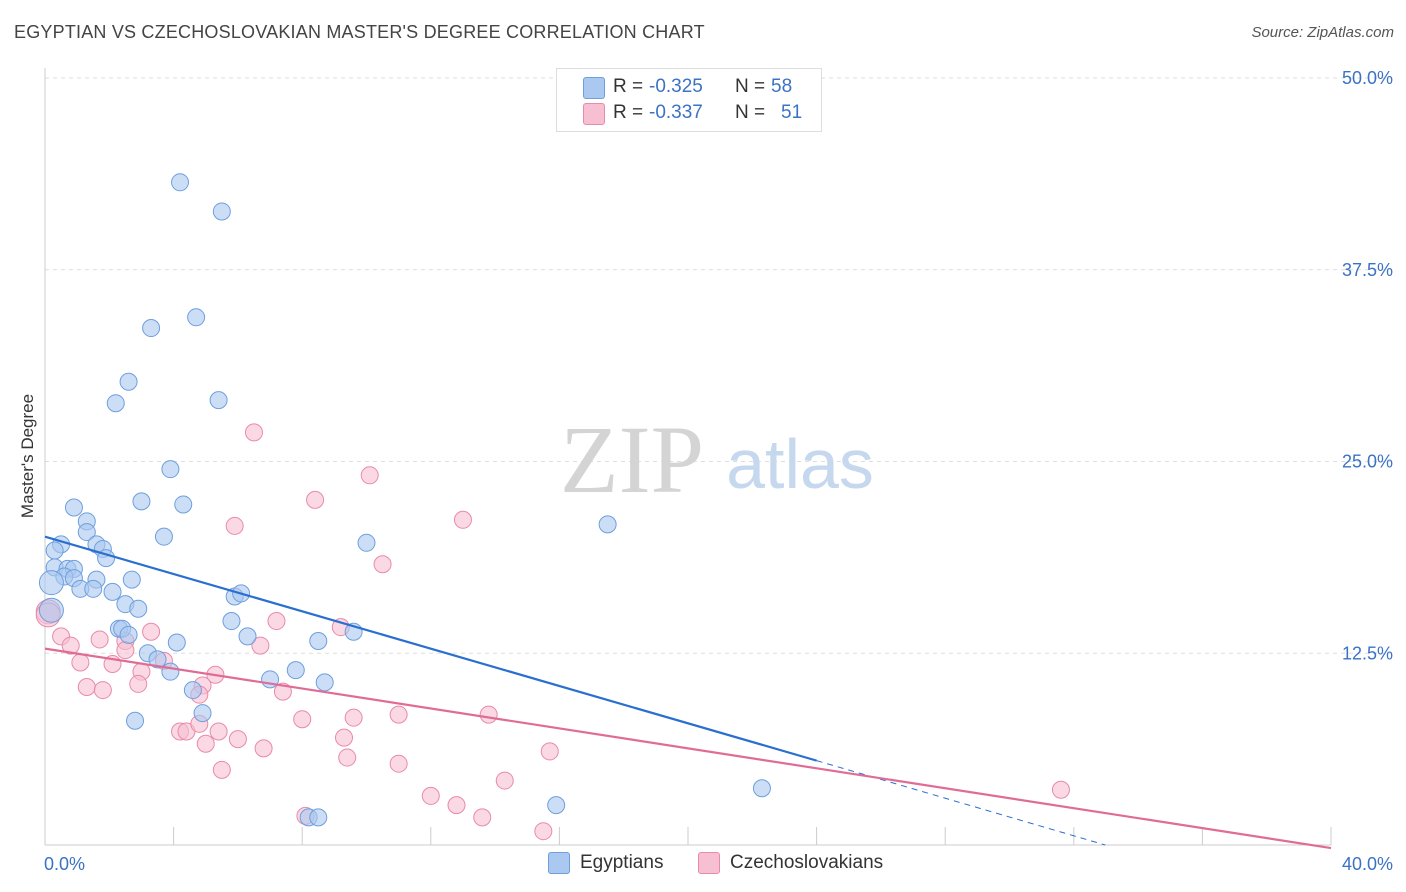 This screenshot has width=1406, height=892. What do you see at coordinates (807, 862) in the screenshot?
I see `legend-label-czechoslovakians: Czechoslovakians` at bounding box center [807, 862].